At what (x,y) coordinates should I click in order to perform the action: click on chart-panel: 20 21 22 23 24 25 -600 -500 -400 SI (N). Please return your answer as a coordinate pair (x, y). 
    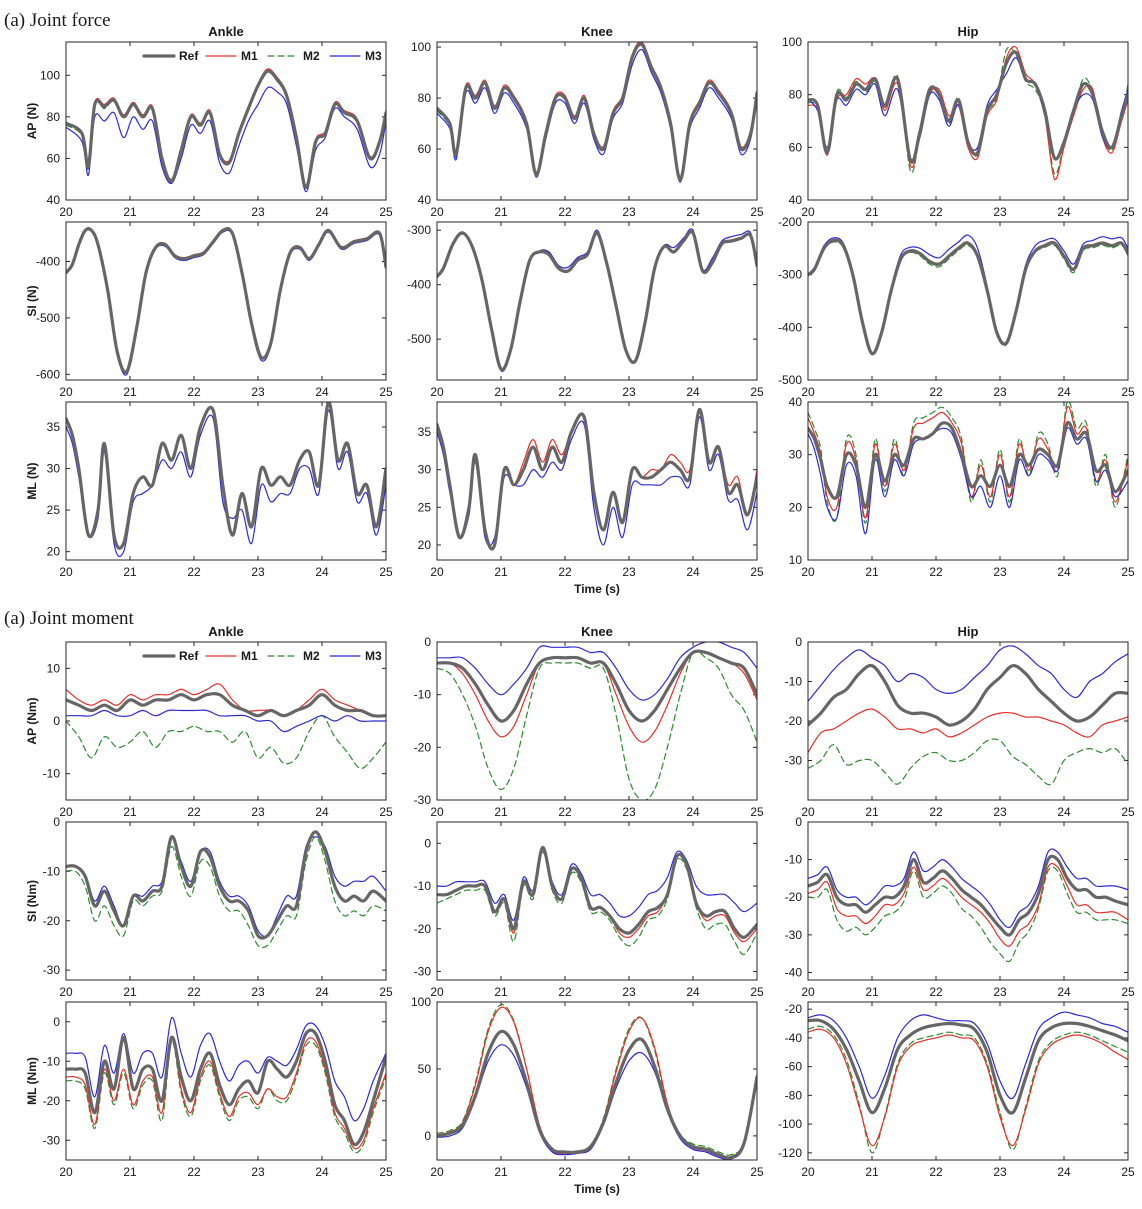
    Looking at the image, I should click on (209, 310).